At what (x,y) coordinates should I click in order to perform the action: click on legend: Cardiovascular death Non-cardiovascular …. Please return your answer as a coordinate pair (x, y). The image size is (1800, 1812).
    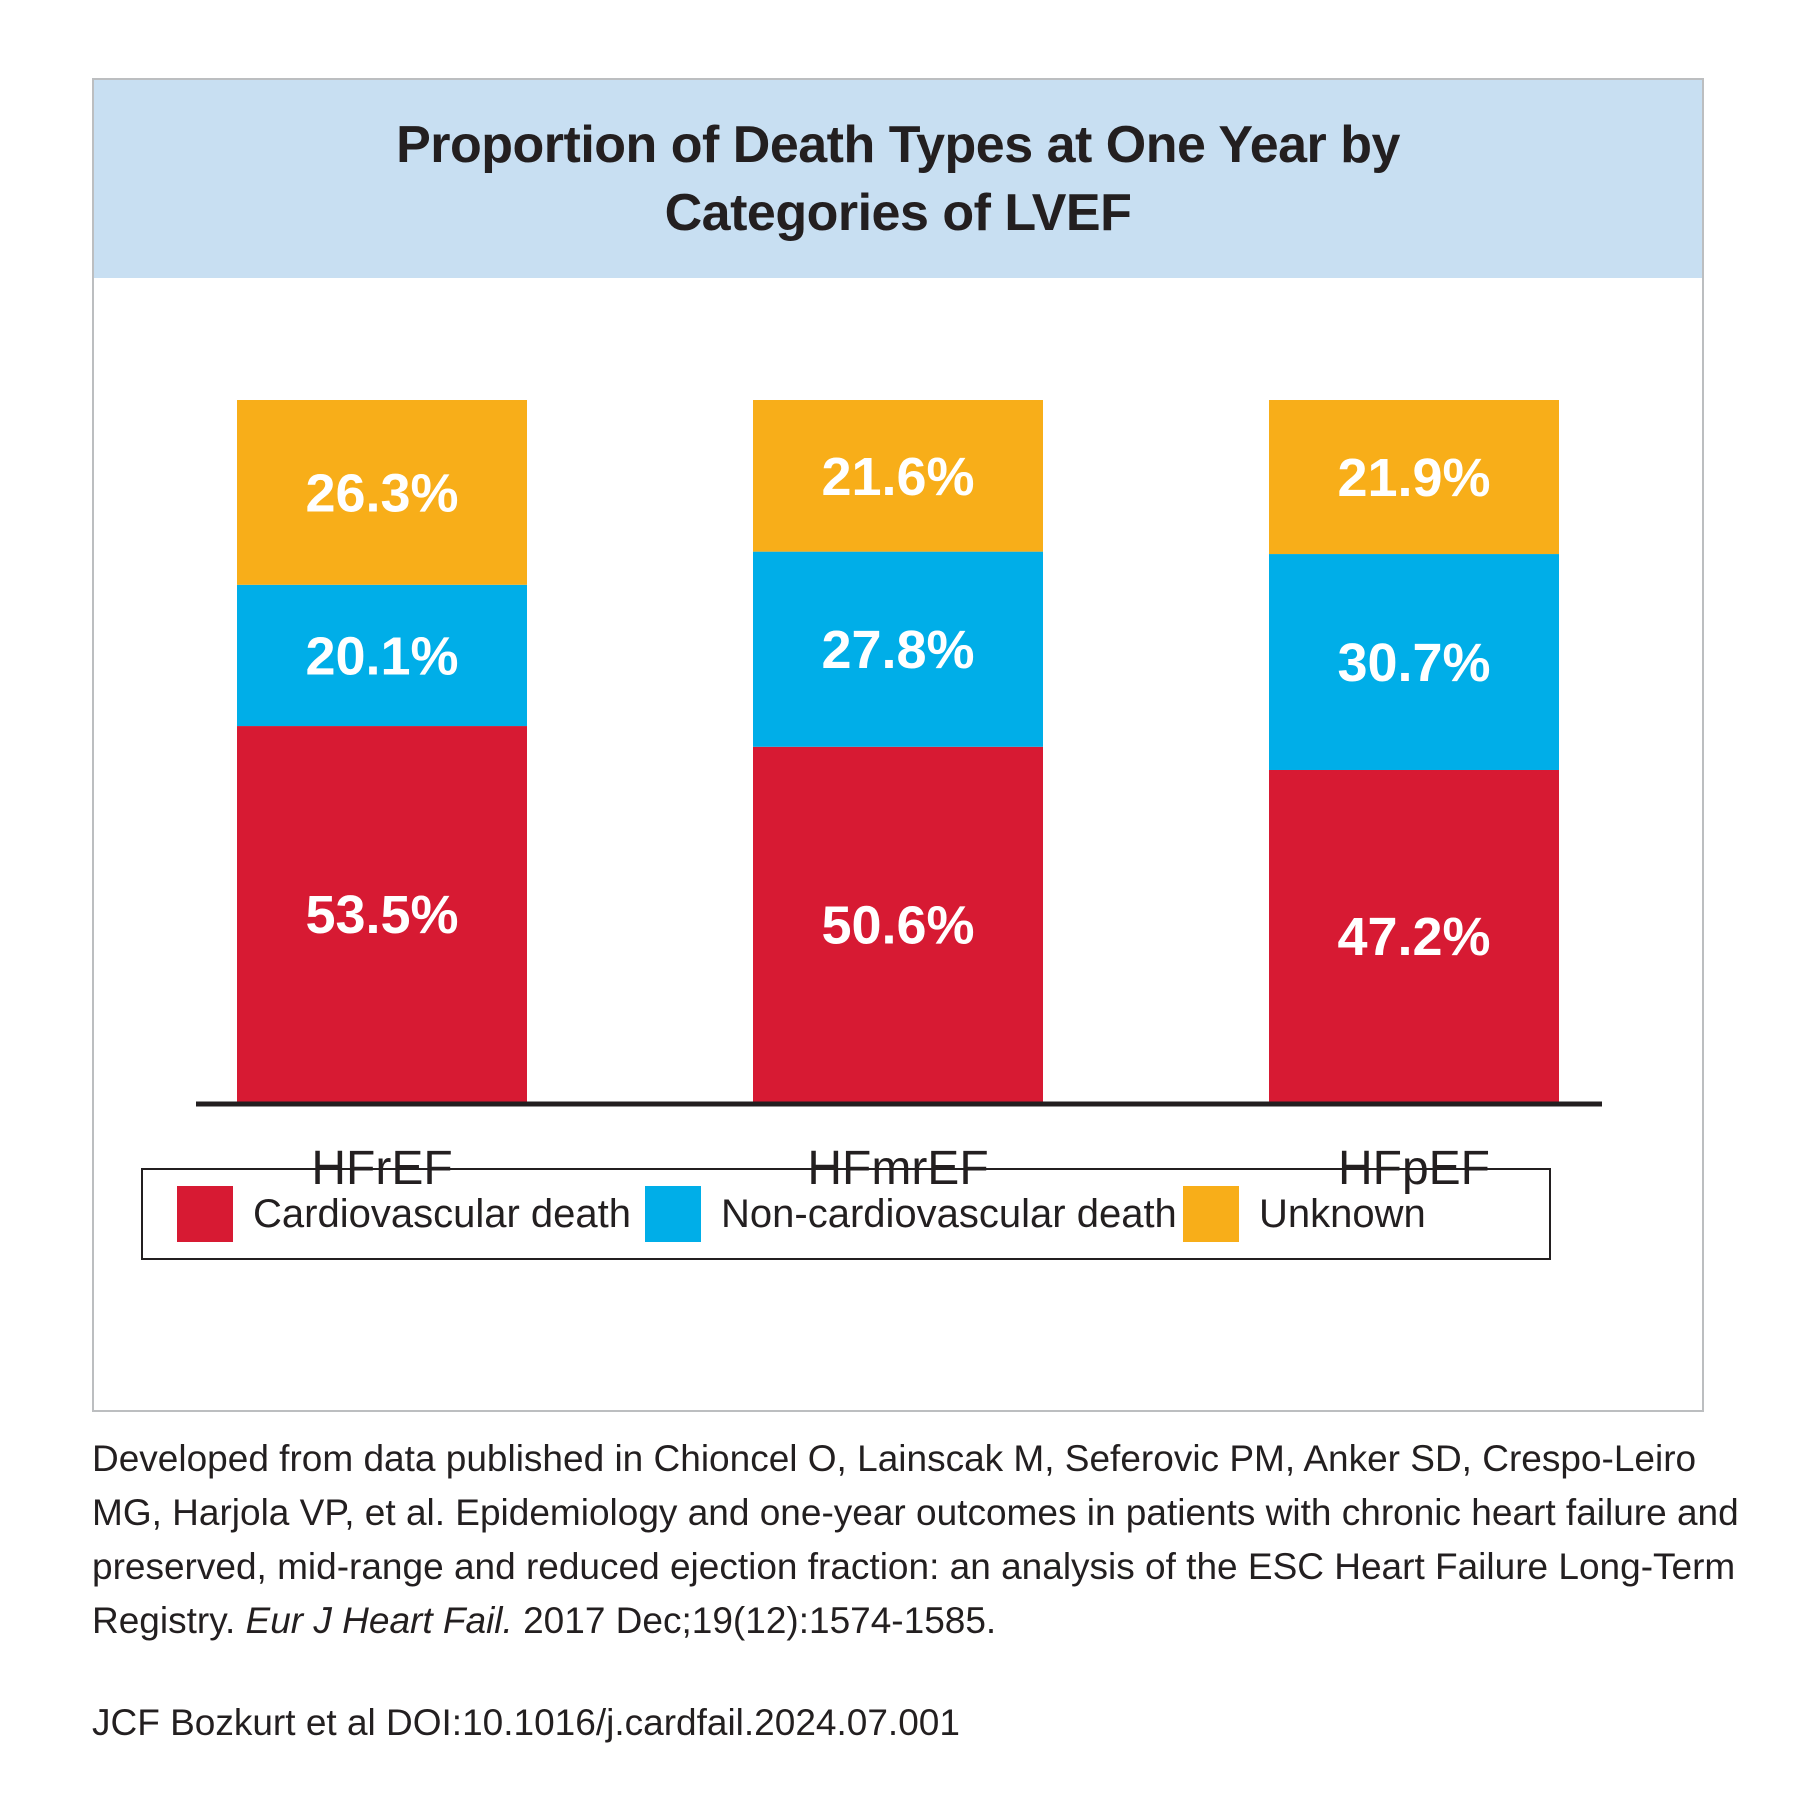
    Looking at the image, I should click on (846, 1214).